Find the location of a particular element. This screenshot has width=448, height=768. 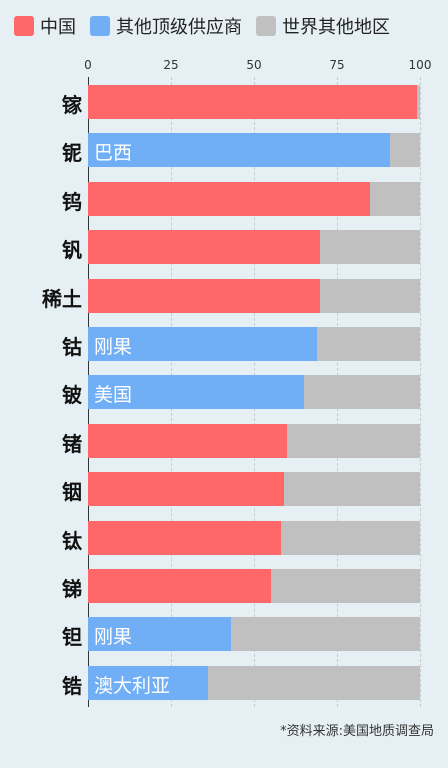

category-label: 钨 is located at coordinates (72, 201).